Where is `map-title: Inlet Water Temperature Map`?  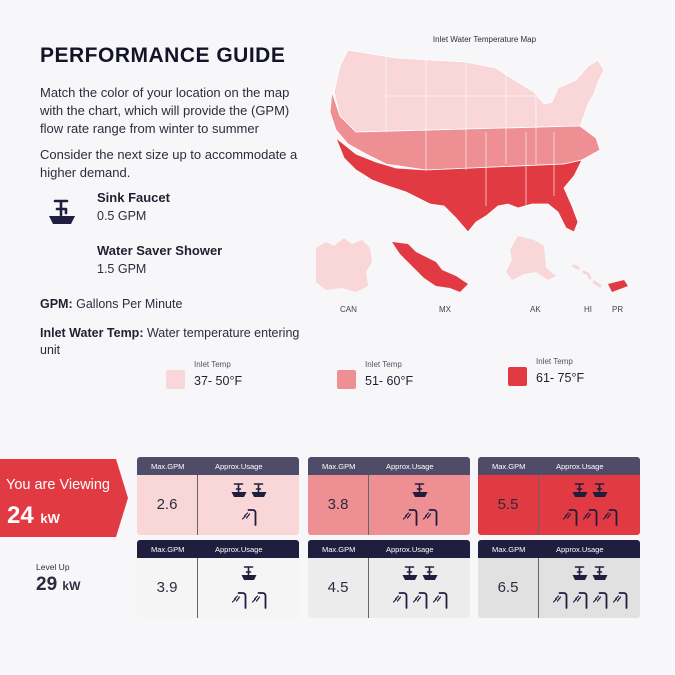 map-title: Inlet Water Temperature Map is located at coordinates (484, 39).